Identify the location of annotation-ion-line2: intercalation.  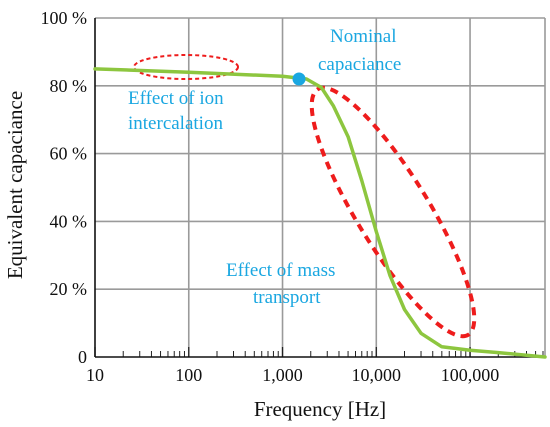
(175, 123).